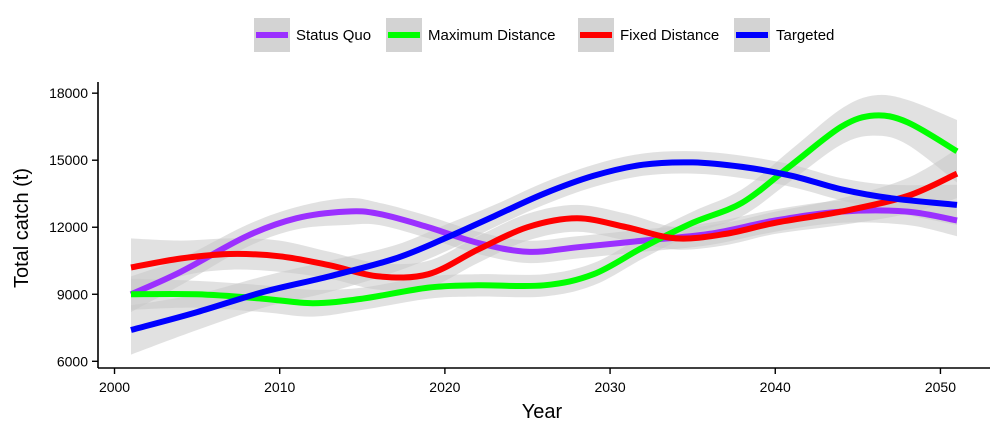  What do you see at coordinates (114, 387) in the screenshot?
I see `x-tick-label: 2000` at bounding box center [114, 387].